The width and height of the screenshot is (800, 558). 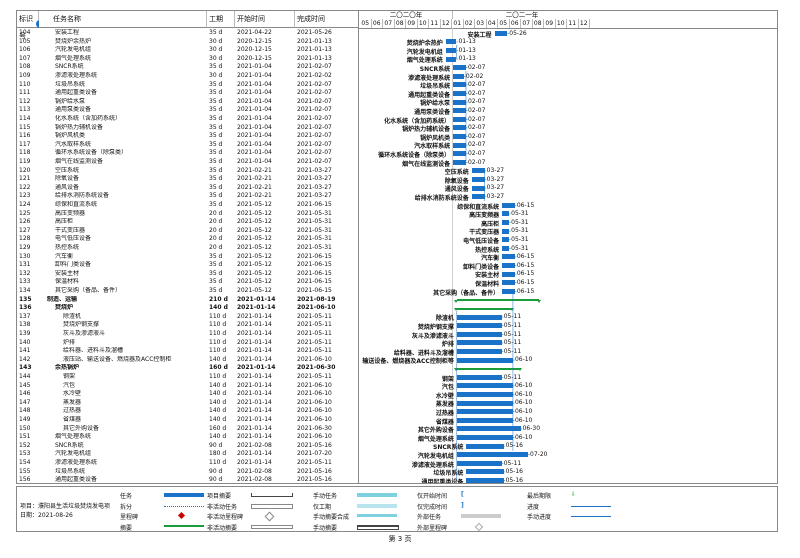 What do you see at coordinates (188, 308) in the screenshot?
I see `table-row: 136 焚烧炉 140 d 2021-01-14 2021-06-10` at bounding box center [188, 308].